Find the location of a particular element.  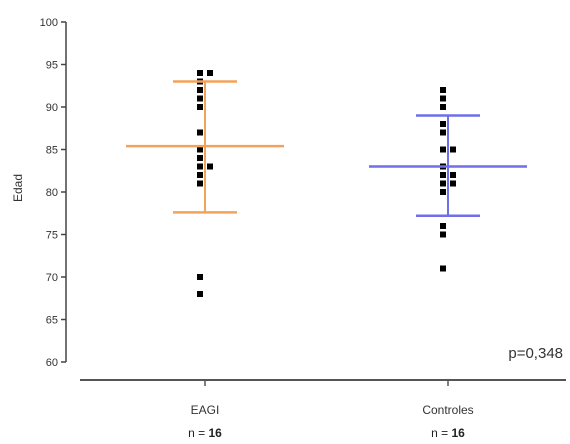

series-controles is located at coordinates (448, 179).